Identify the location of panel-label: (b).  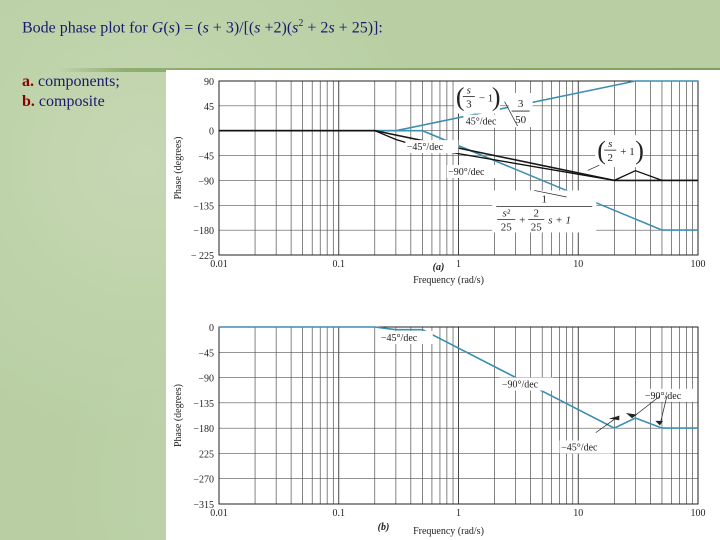
(384, 527).